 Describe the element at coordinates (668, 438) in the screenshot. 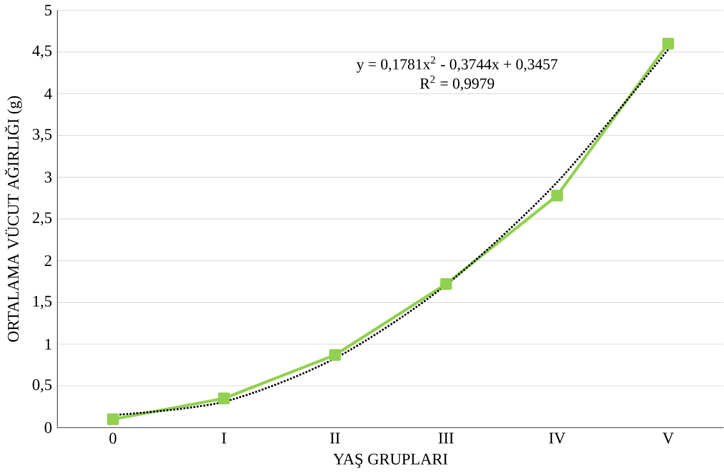

I see `x-tick-label: V` at that location.